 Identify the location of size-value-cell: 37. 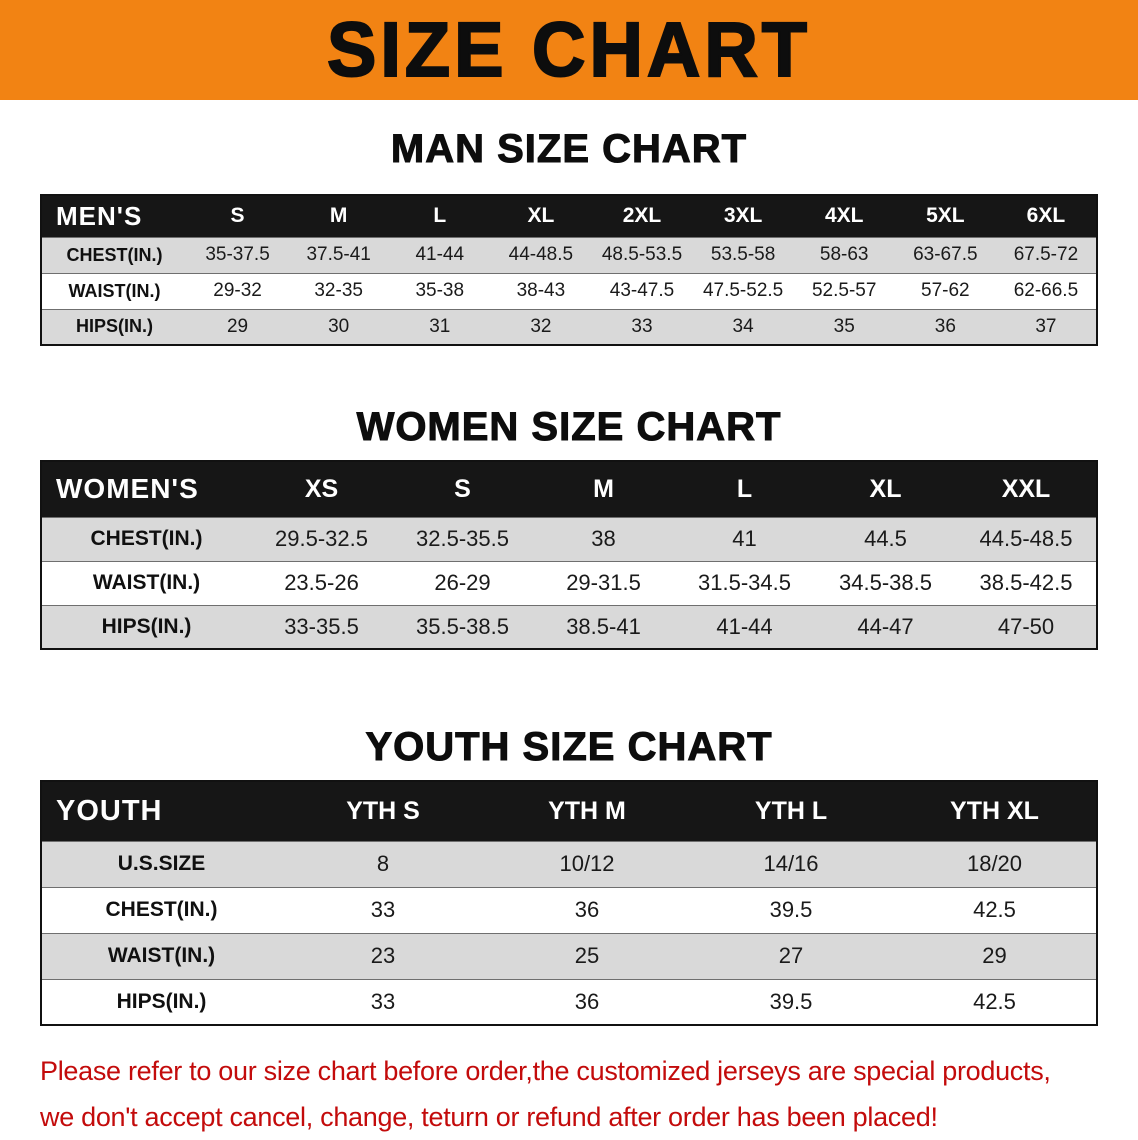
(1046, 326).